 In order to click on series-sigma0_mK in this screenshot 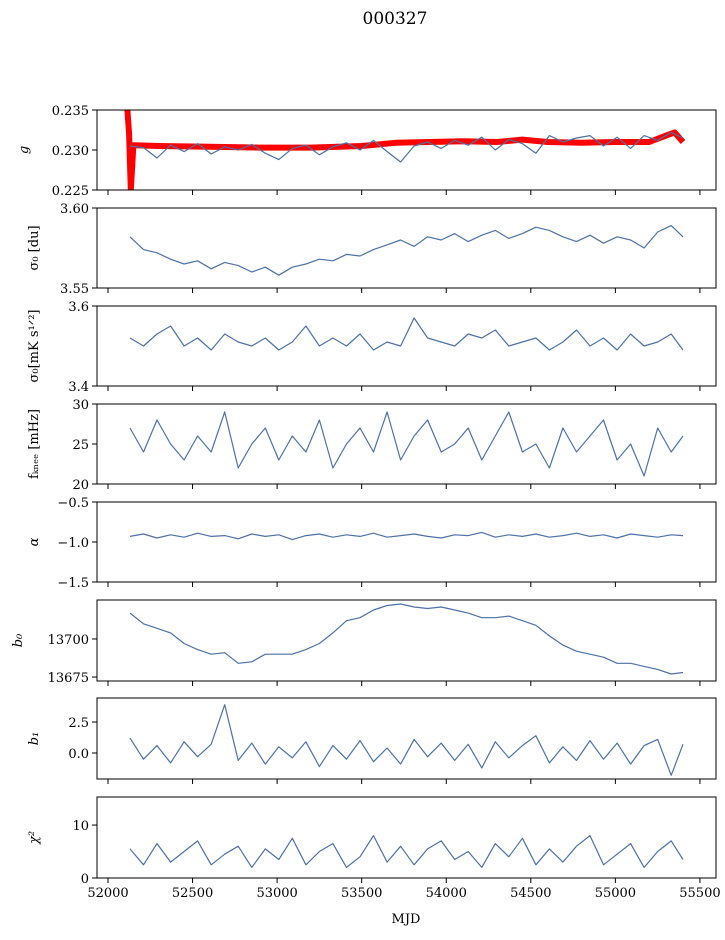, I will do `click(406, 334)`.